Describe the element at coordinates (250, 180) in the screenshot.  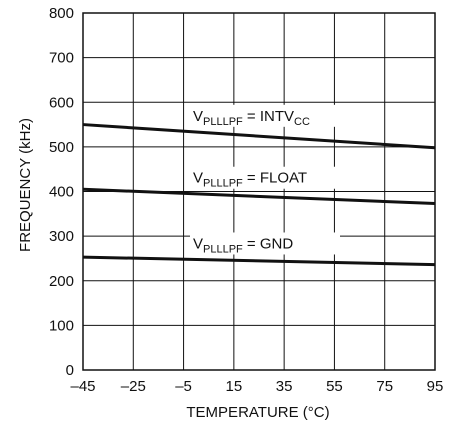
I see `series-label-2: VPLLLPF = FLOAT` at that location.